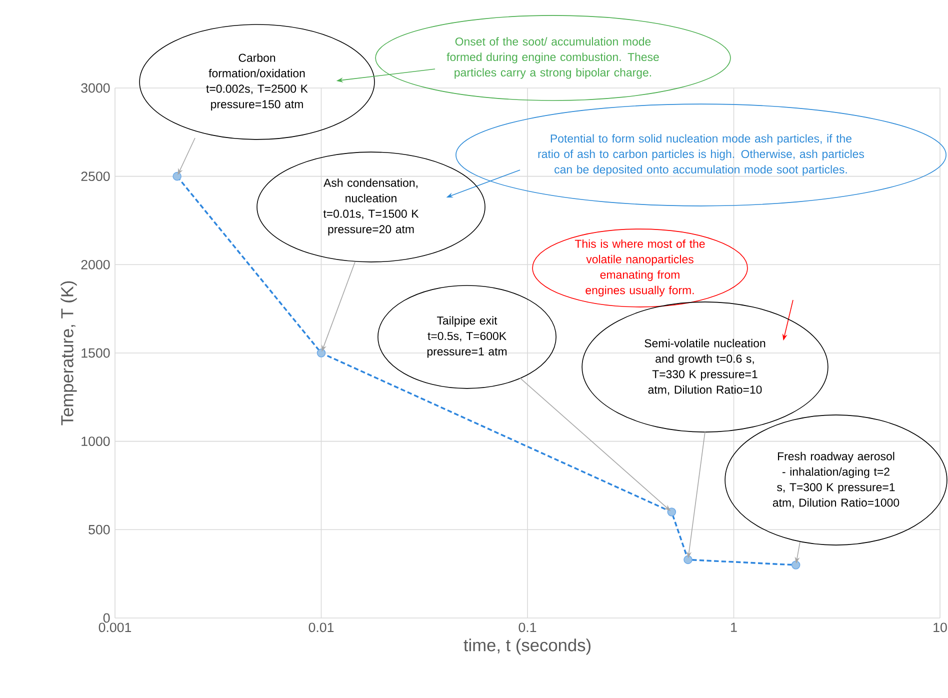 The width and height of the screenshot is (948, 698). I want to click on y-axis-title: Temperature, T (K), so click(68, 353).